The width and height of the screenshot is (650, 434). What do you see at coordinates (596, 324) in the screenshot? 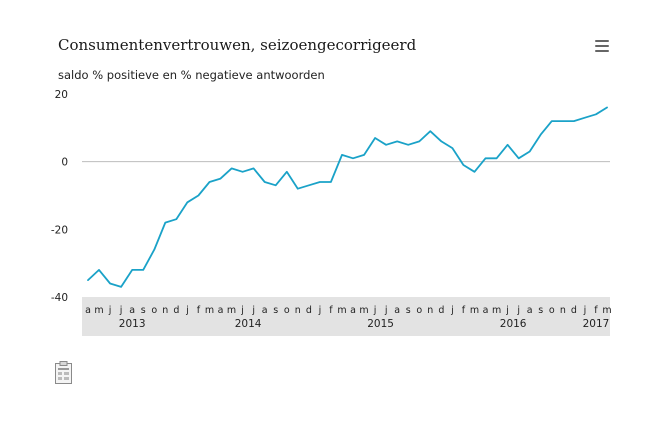
I see `x-year-label: 2017` at bounding box center [596, 324].